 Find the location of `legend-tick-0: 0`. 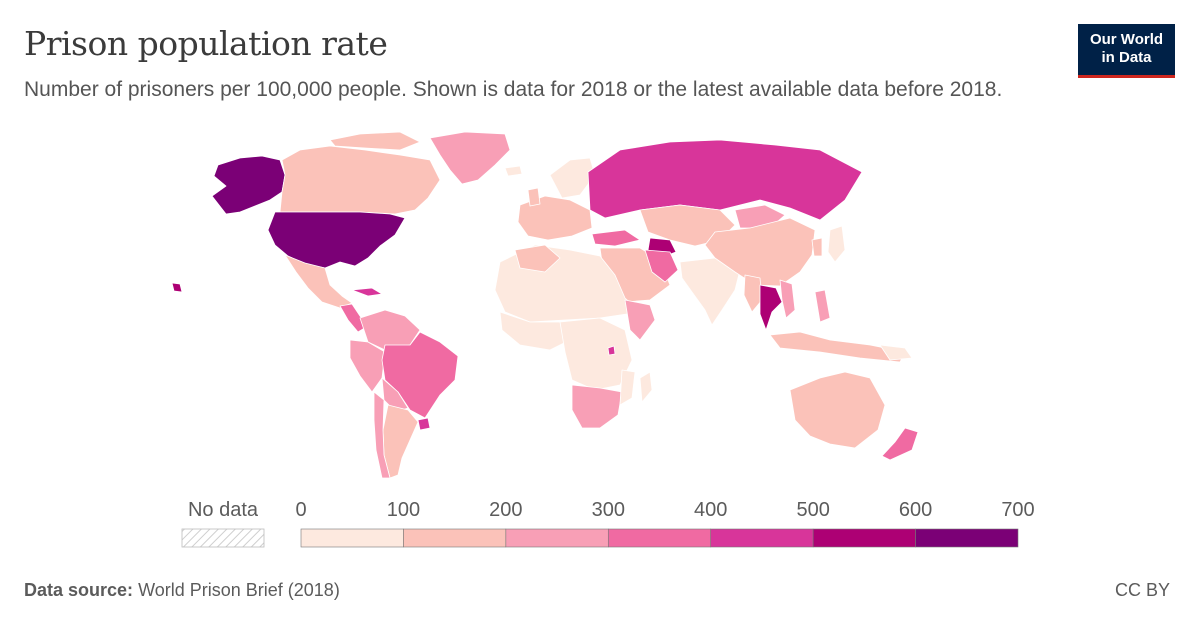

legend-tick-0: 0 is located at coordinates (300, 510).